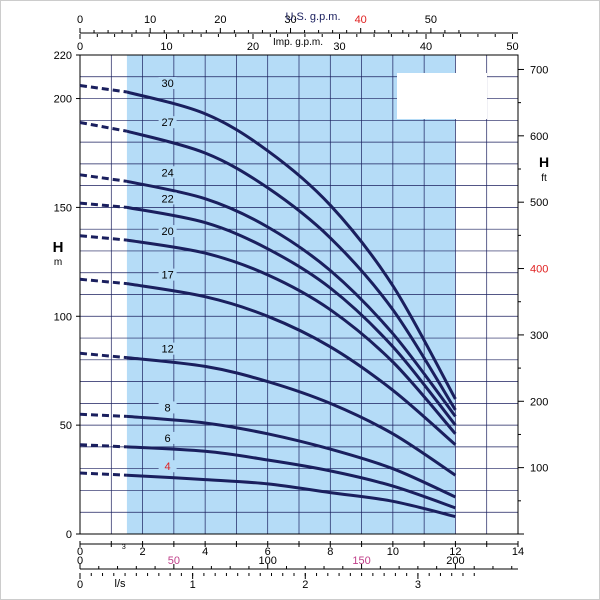  I want to click on curve-label-30: 30, so click(167, 84).